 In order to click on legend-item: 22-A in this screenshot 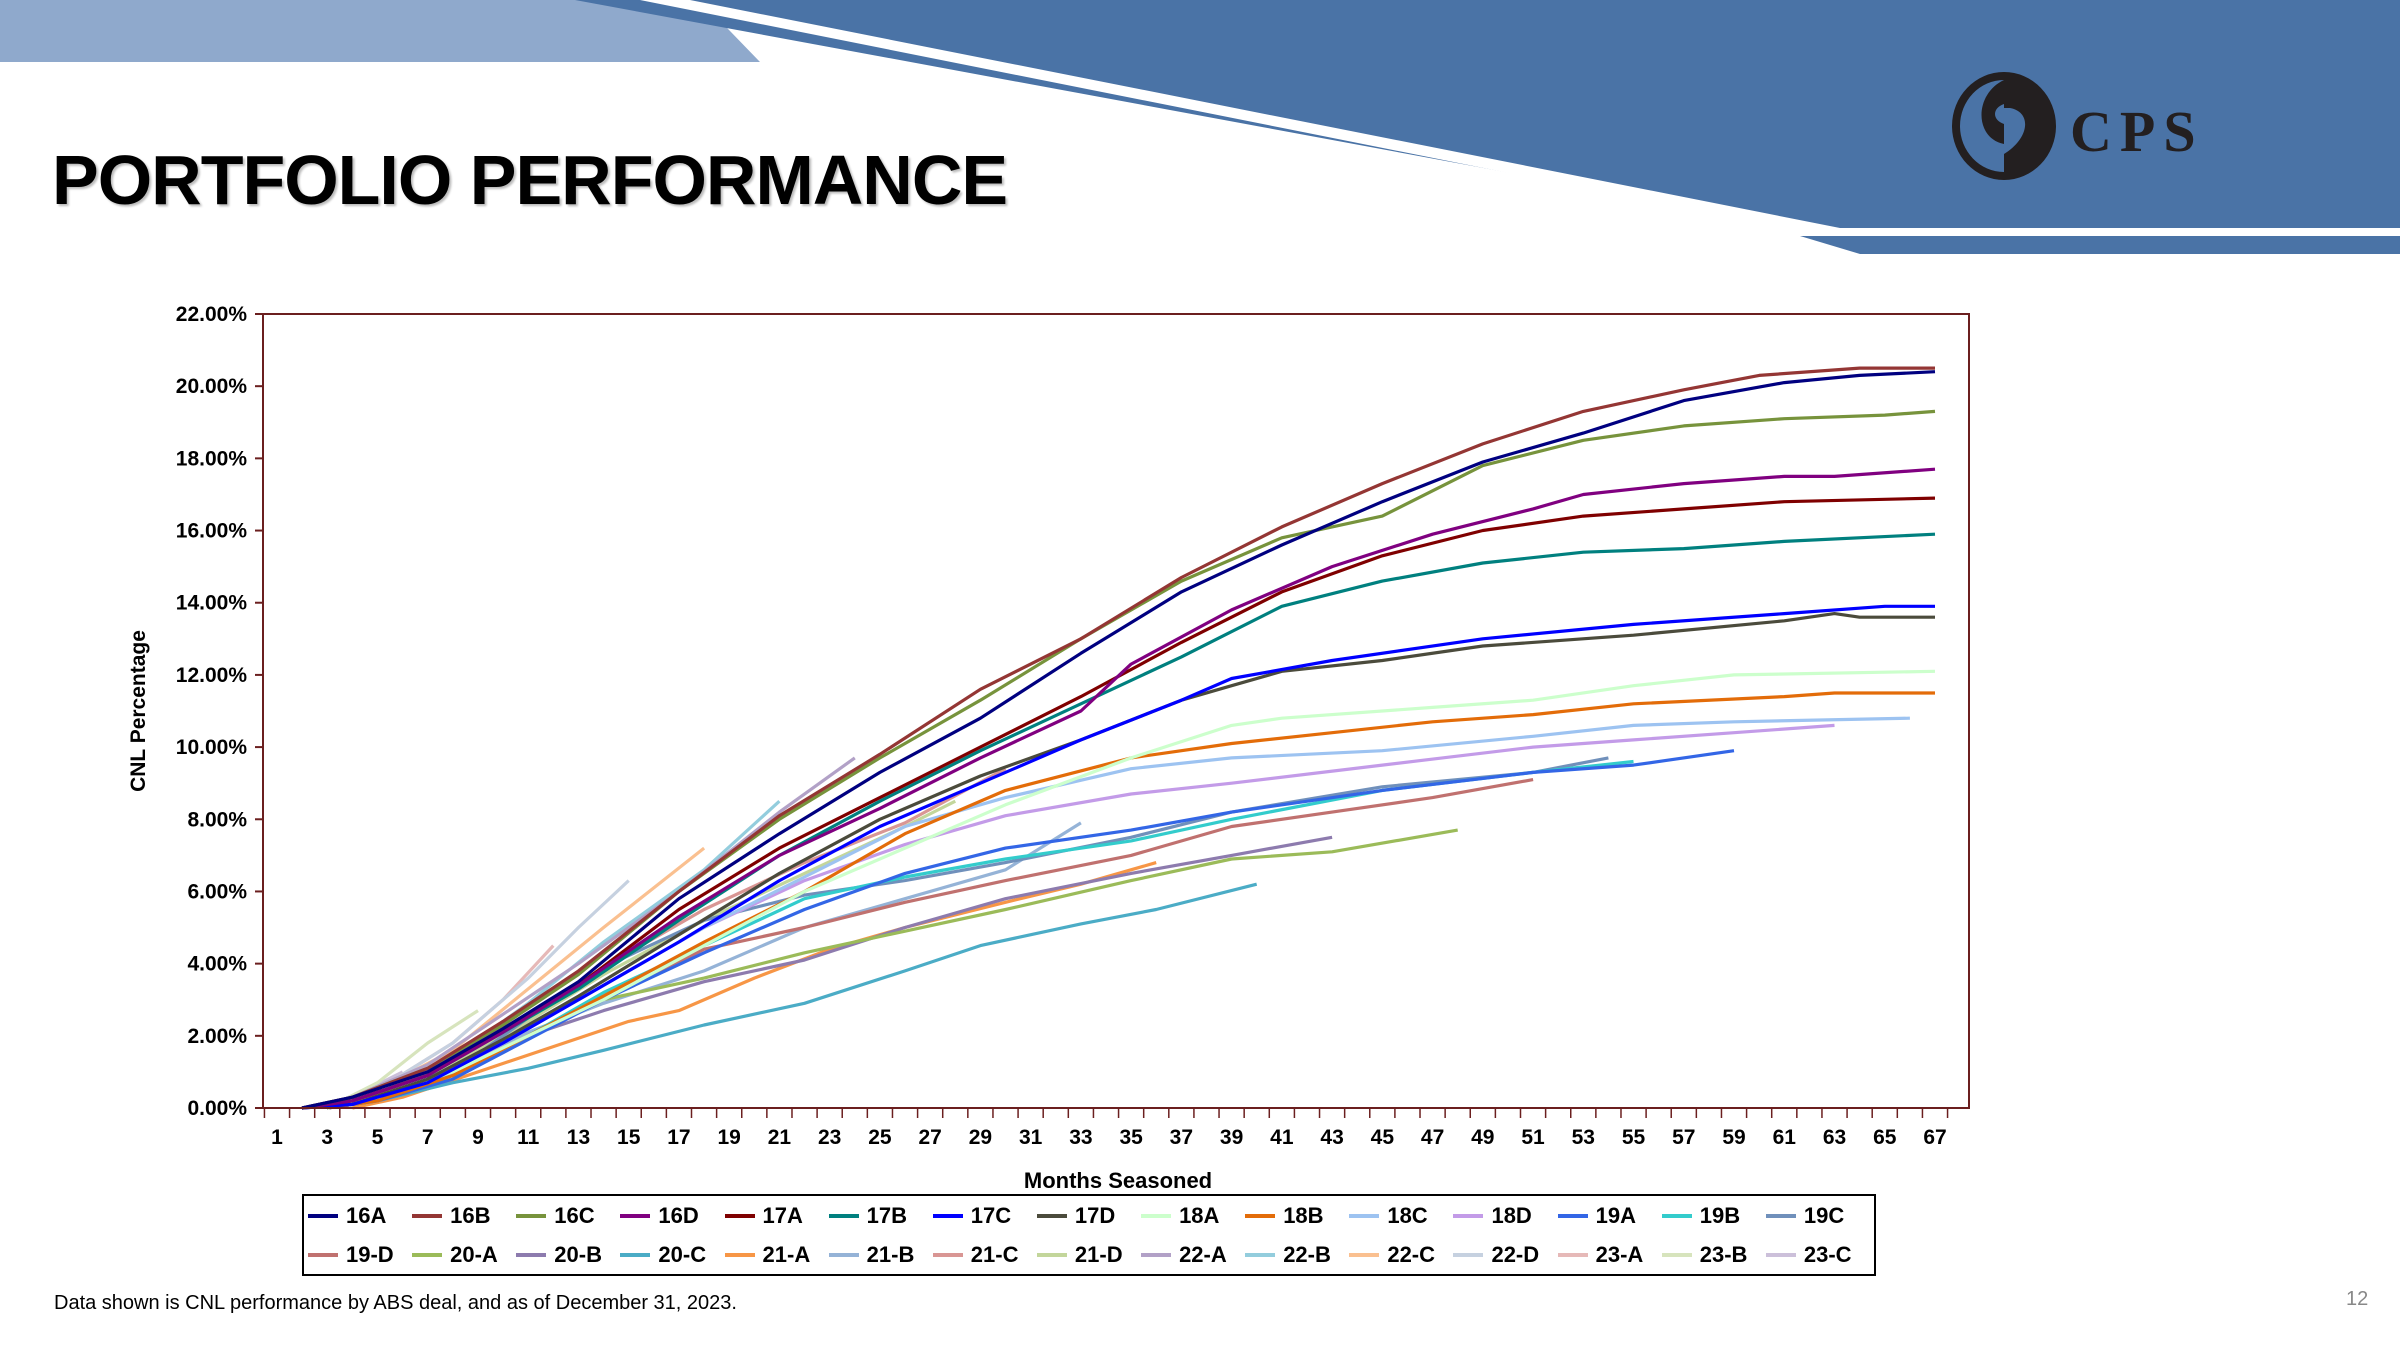, I will do `click(1193, 1255)`.